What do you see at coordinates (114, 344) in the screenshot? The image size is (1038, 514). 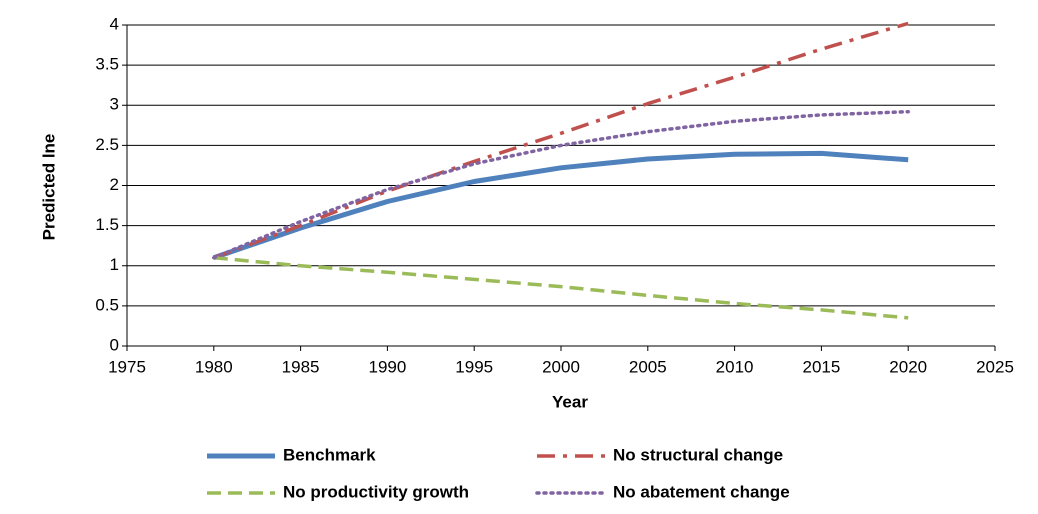 I see `y-tick-label: 0` at bounding box center [114, 344].